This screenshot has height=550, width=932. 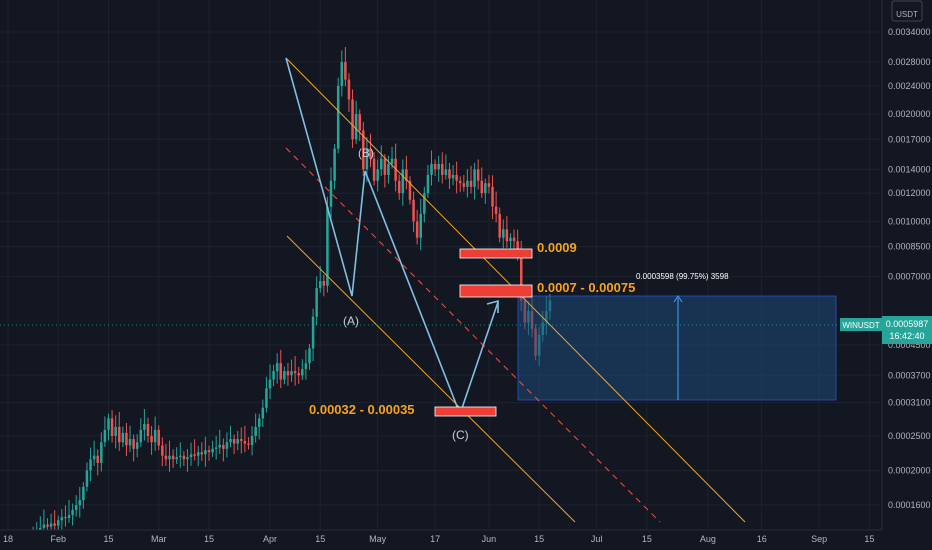 I want to click on wave-arrow-head, so click(x=492, y=306).